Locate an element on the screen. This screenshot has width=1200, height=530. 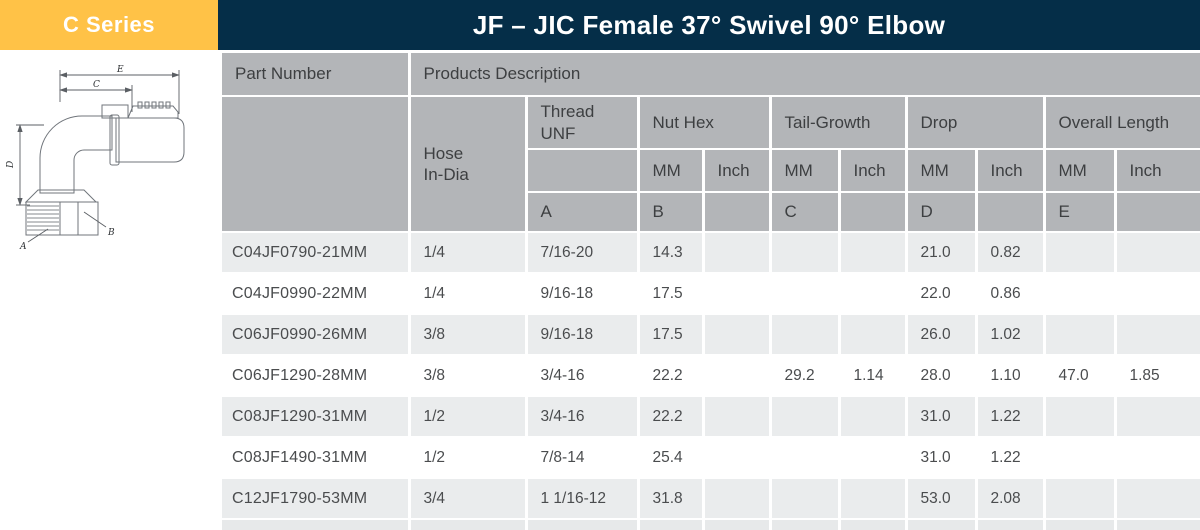
cell-drop-inch: 1.10 is located at coordinates (1011, 376).